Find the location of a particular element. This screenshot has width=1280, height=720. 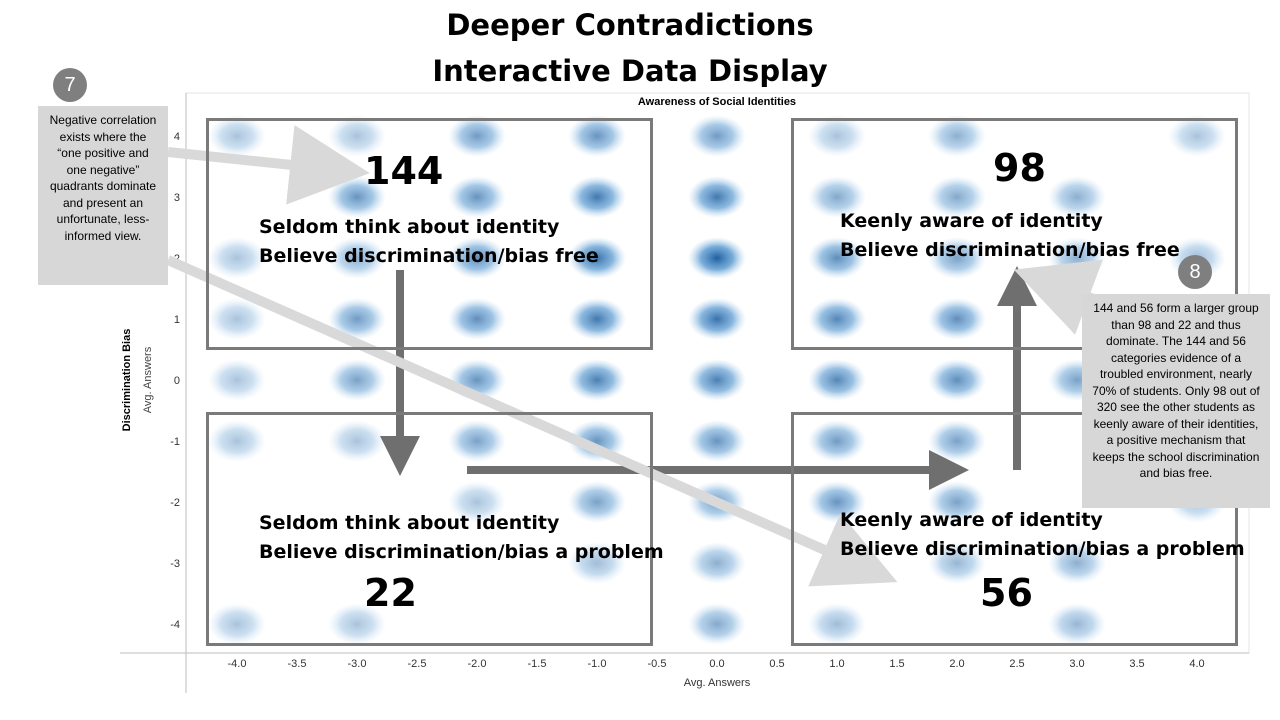

x-tick-label: -2.0 is located at coordinates (477, 664).